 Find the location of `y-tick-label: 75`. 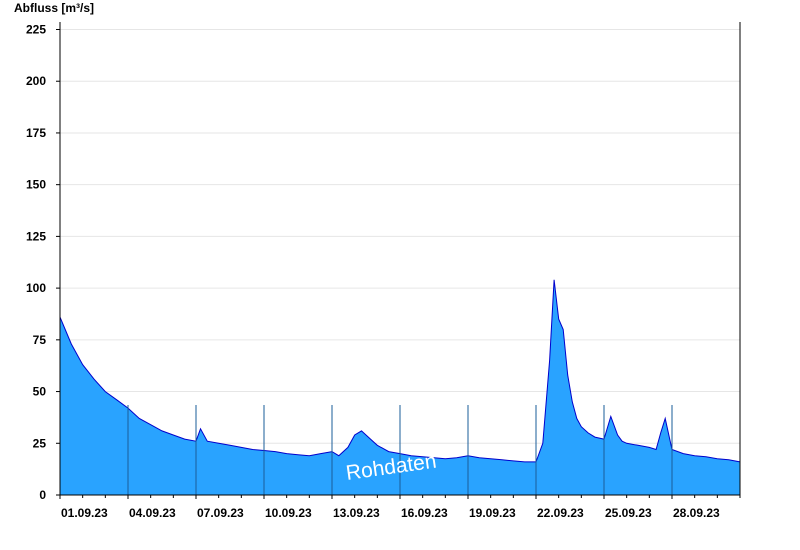

y-tick-label: 75 is located at coordinates (40, 340).